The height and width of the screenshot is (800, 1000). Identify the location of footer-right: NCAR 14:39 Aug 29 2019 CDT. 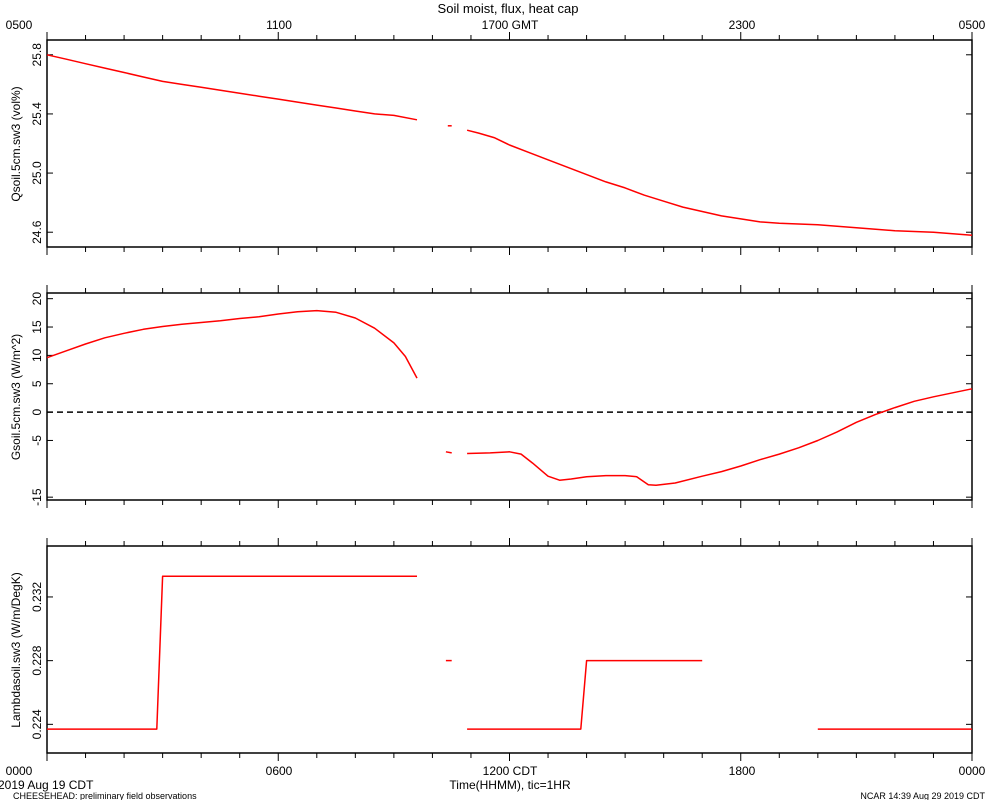
(922, 795).